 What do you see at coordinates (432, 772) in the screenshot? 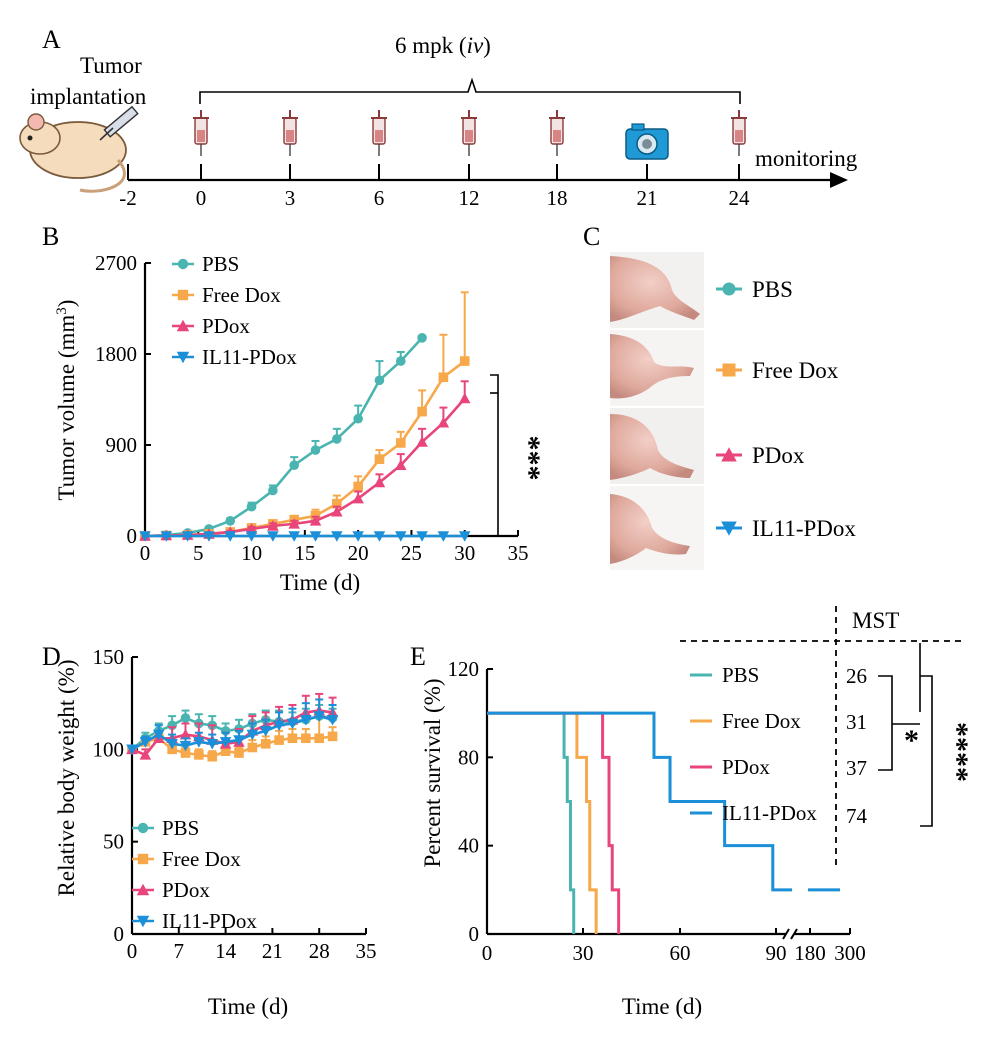
I see `chart-e-ylabel: Percent survival (%)` at bounding box center [432, 772].